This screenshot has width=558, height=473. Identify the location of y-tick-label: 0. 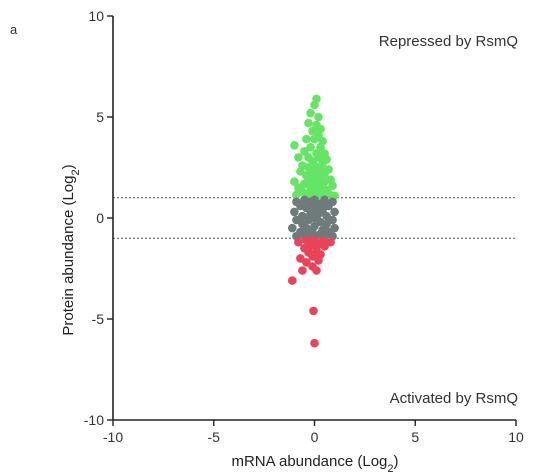
(100, 218).